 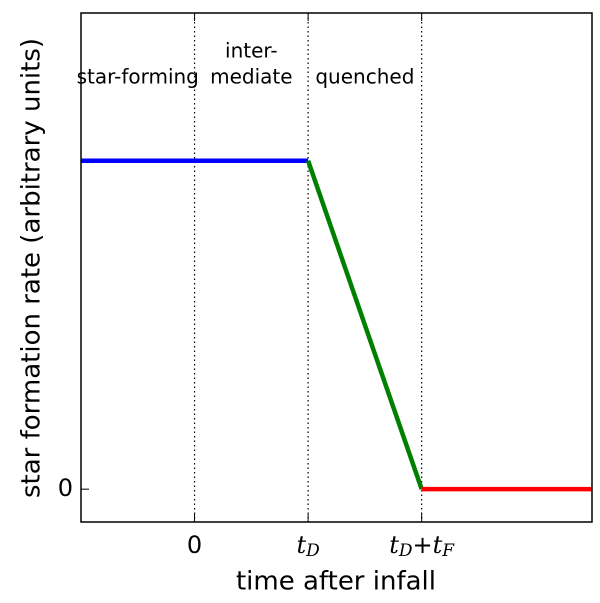 I want to click on region-label: quenched, so click(x=364, y=77).